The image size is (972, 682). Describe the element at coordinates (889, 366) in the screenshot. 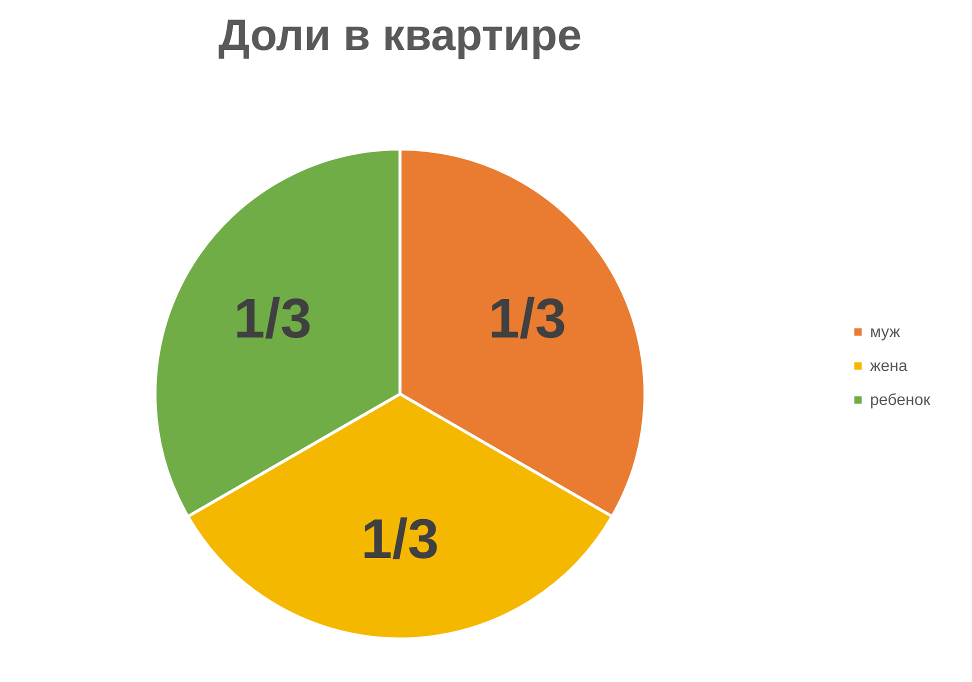

I see `legend-label: жена` at that location.